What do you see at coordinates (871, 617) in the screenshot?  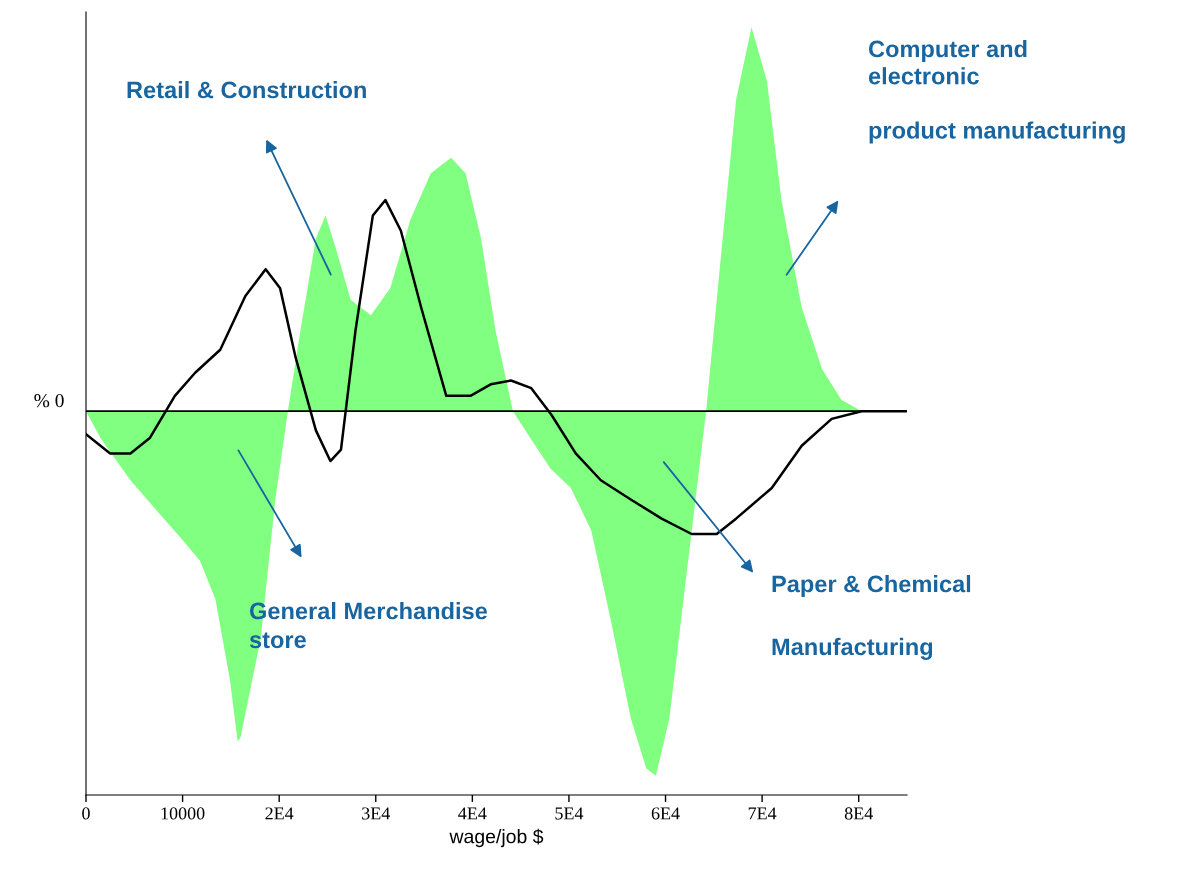 I see `text: Paper & Chemical Manufacturing` at bounding box center [871, 617].